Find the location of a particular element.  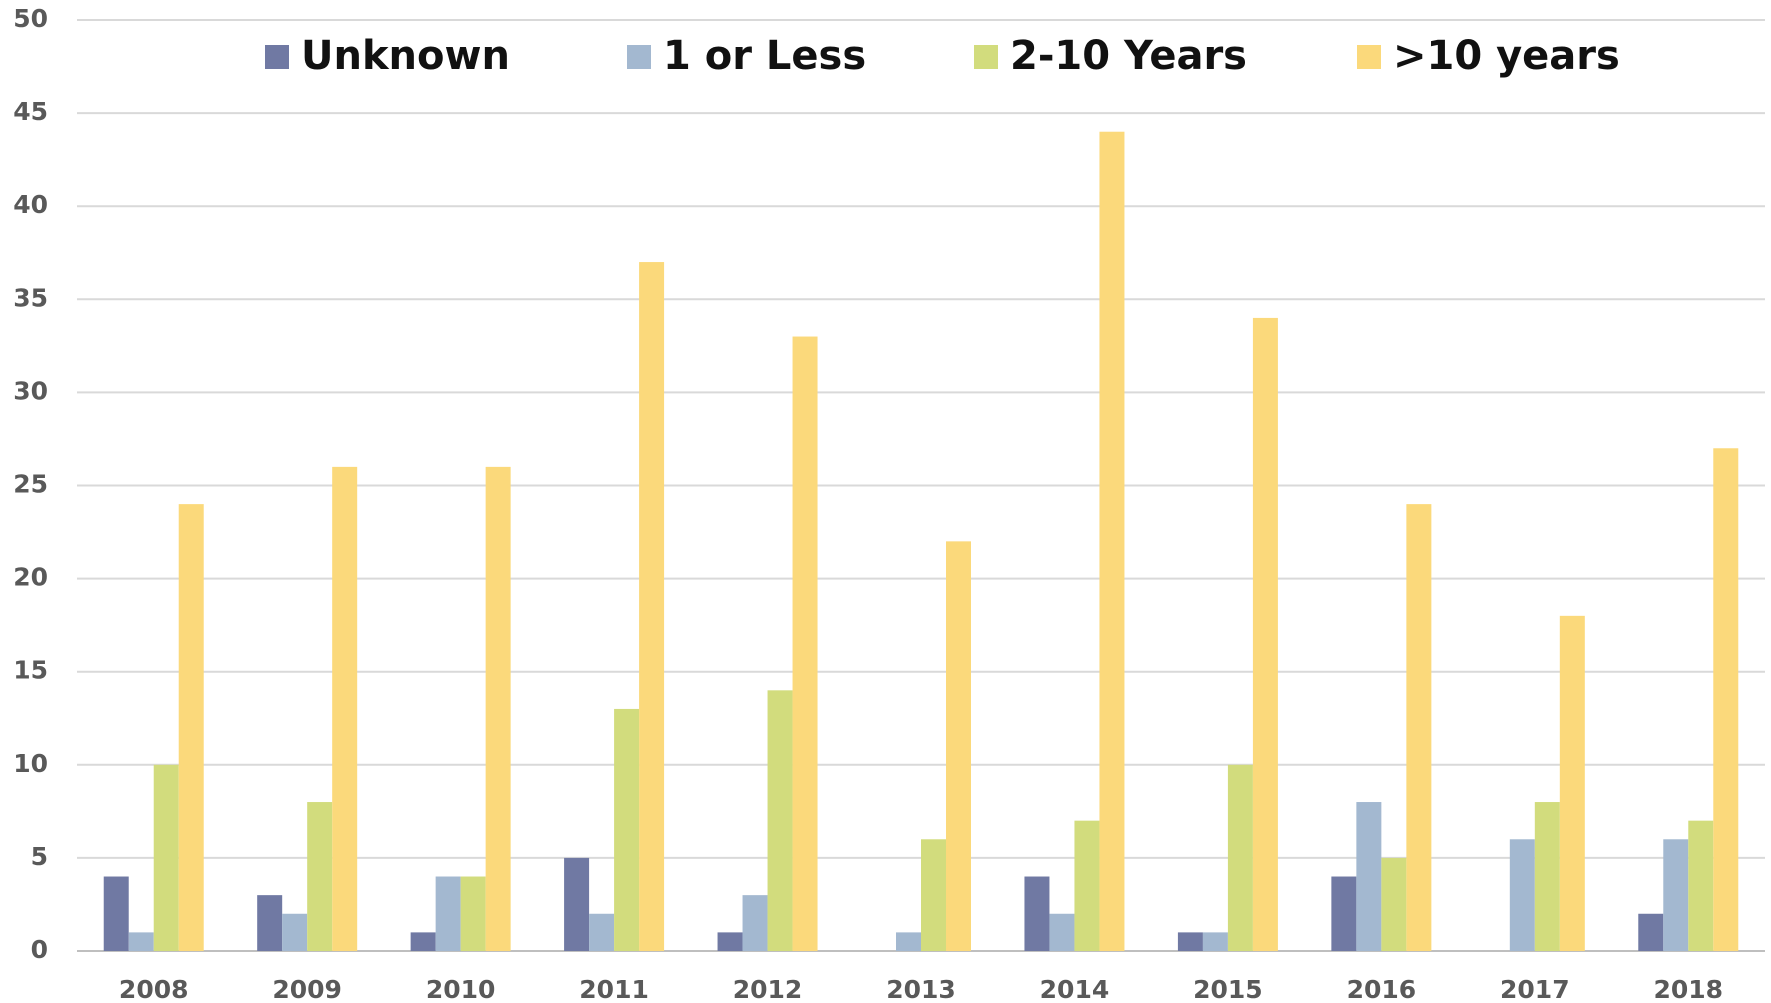

y-tick-label: 25 is located at coordinates (30, 484).